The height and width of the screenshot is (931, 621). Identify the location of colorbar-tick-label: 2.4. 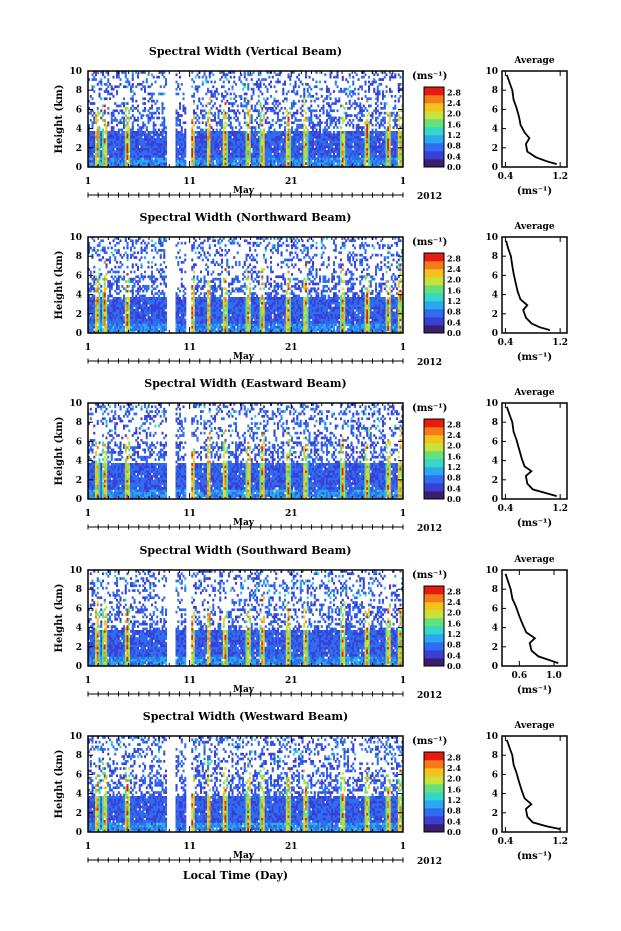
(454, 103).